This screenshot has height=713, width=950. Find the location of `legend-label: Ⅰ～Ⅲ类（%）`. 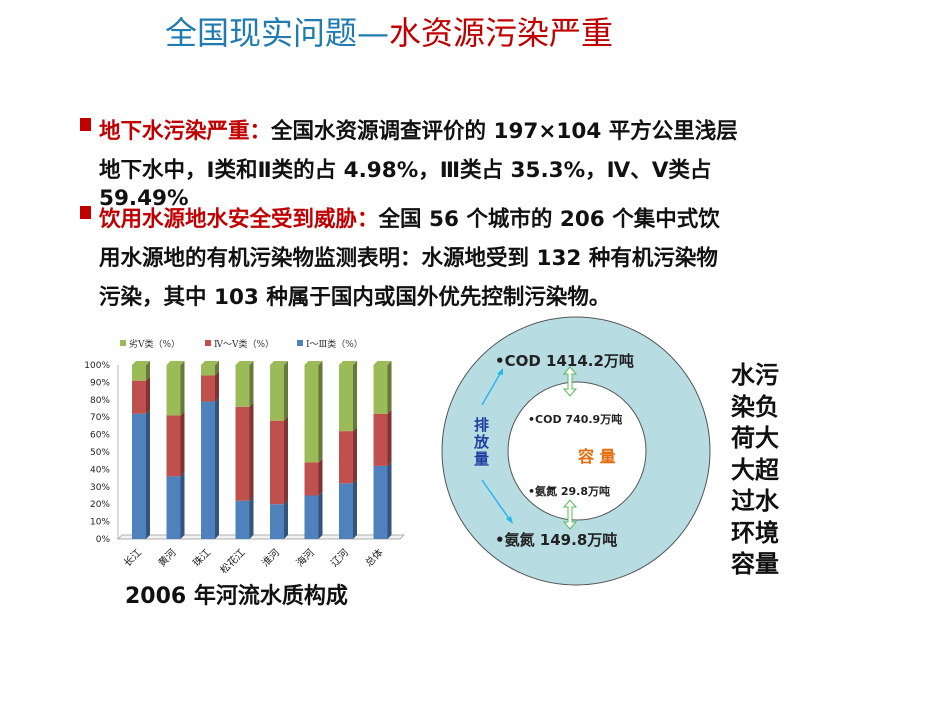

legend-label: Ⅰ～Ⅲ类（%） is located at coordinates (334, 344).